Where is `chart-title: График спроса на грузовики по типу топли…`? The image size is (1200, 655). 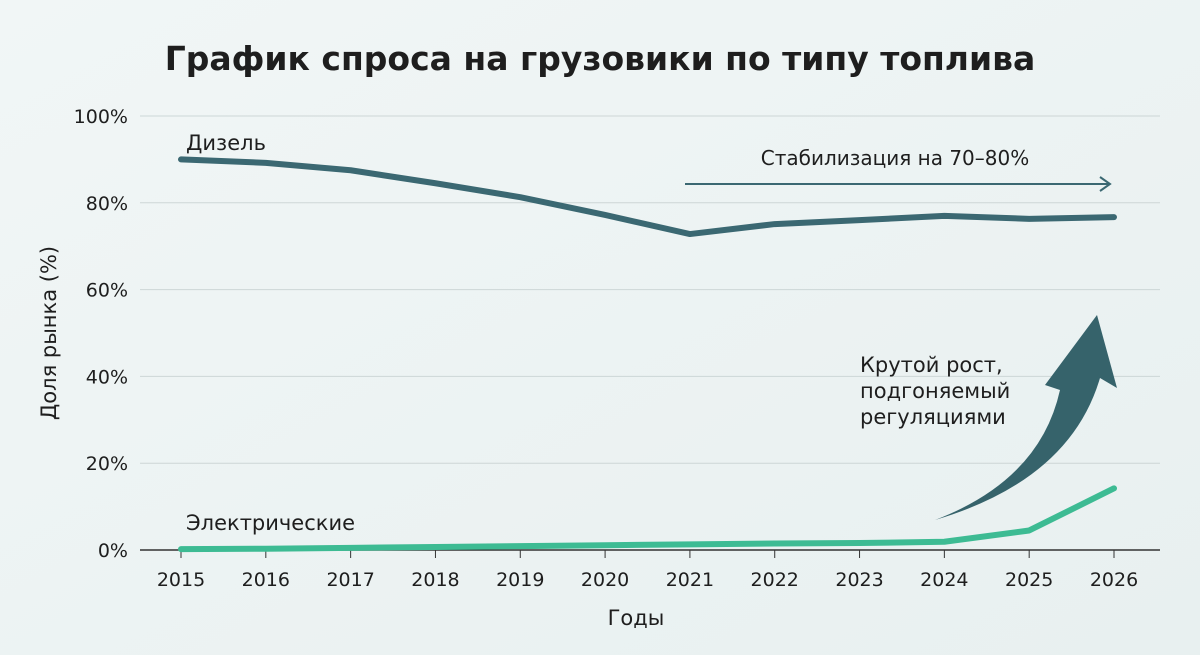
chart-title: График спроса на грузовики по типу топли… is located at coordinates (600, 58).